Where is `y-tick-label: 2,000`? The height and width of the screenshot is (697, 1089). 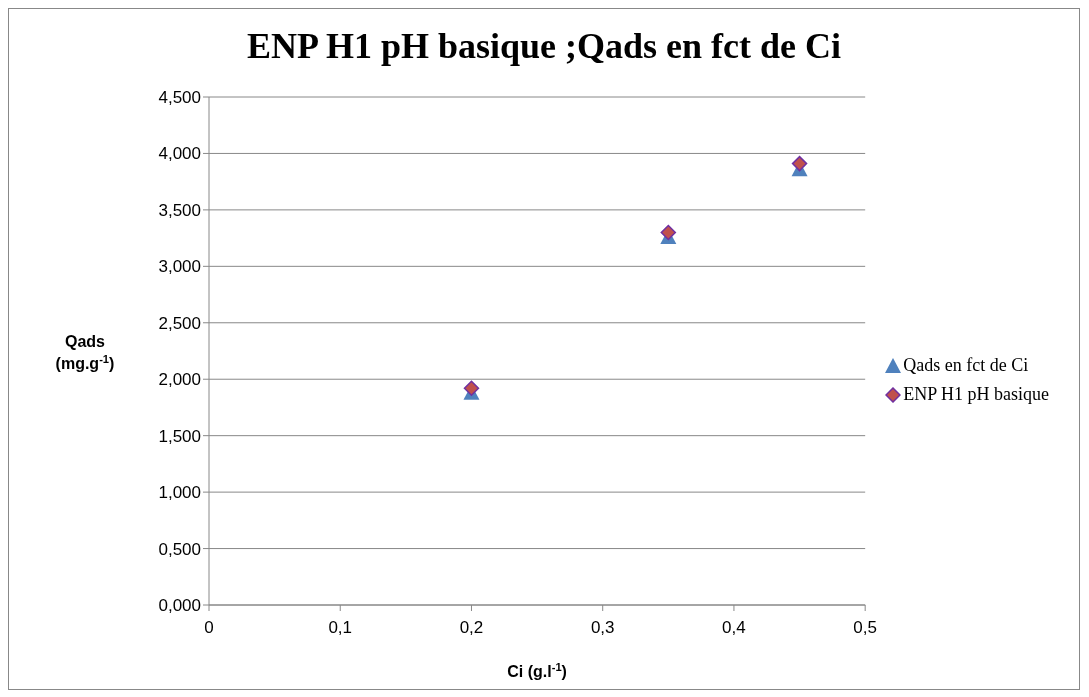
y-tick-label: 2,000 is located at coordinates (179, 380).